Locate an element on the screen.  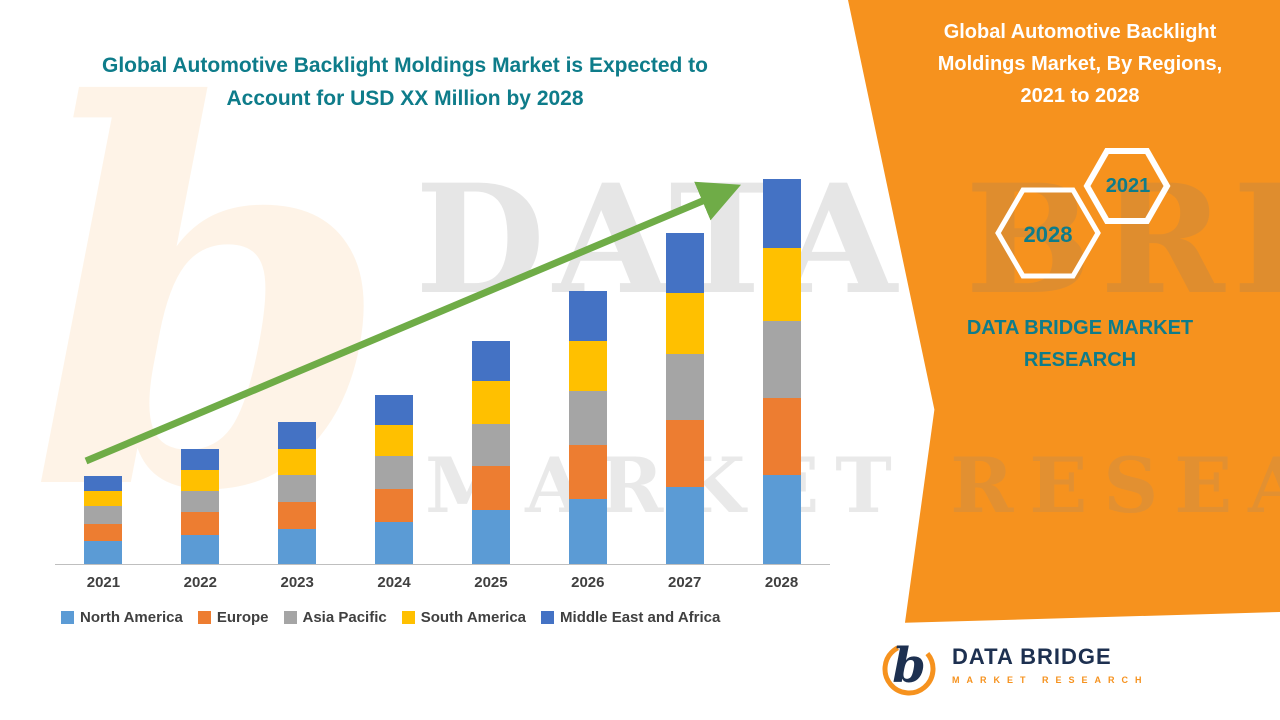
bar-group-2024 is located at coordinates (394, 372).